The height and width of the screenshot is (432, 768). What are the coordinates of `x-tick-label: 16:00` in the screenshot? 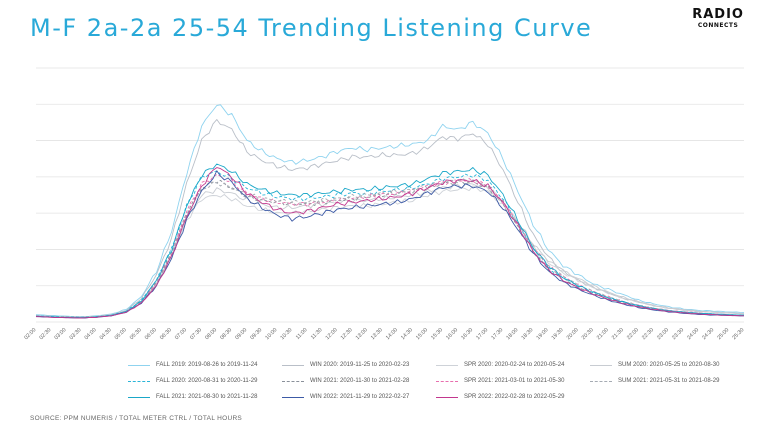 It's located at (452, 334).